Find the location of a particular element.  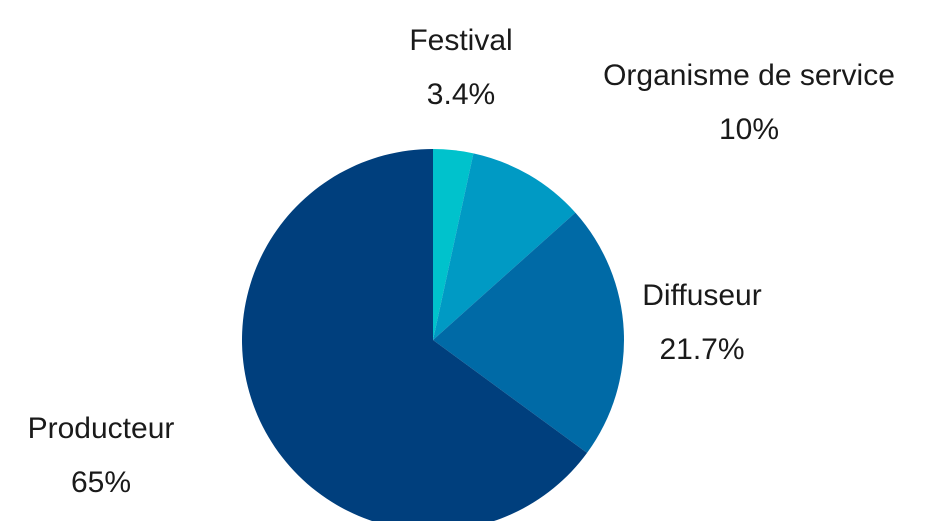

slice-label-festival: Festival is located at coordinates (460, 40).